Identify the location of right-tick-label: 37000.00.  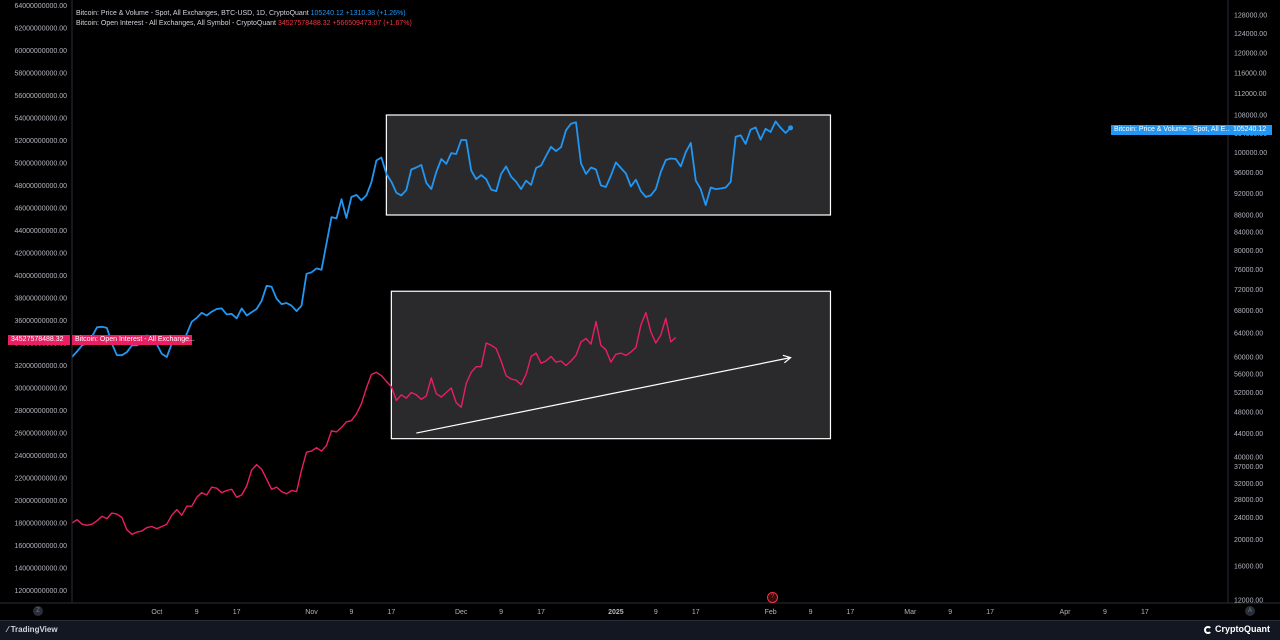
(1248, 467).